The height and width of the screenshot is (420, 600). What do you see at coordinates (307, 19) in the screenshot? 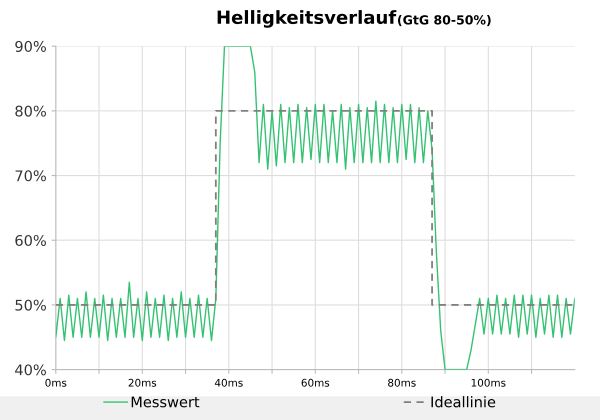
I see `chart-title: Helligkeitsverlauf` at bounding box center [307, 19].